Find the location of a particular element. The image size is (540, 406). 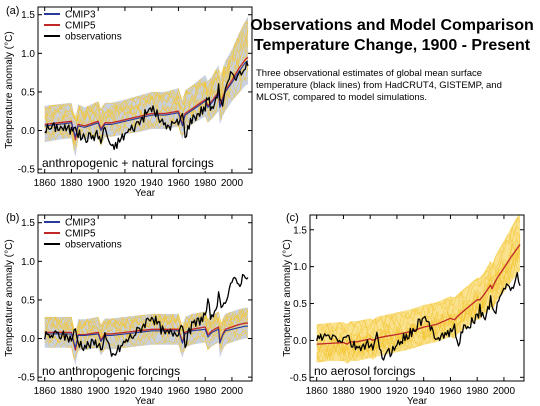

figure-title-line-1: Observations and Model Comparison is located at coordinates (392, 25).